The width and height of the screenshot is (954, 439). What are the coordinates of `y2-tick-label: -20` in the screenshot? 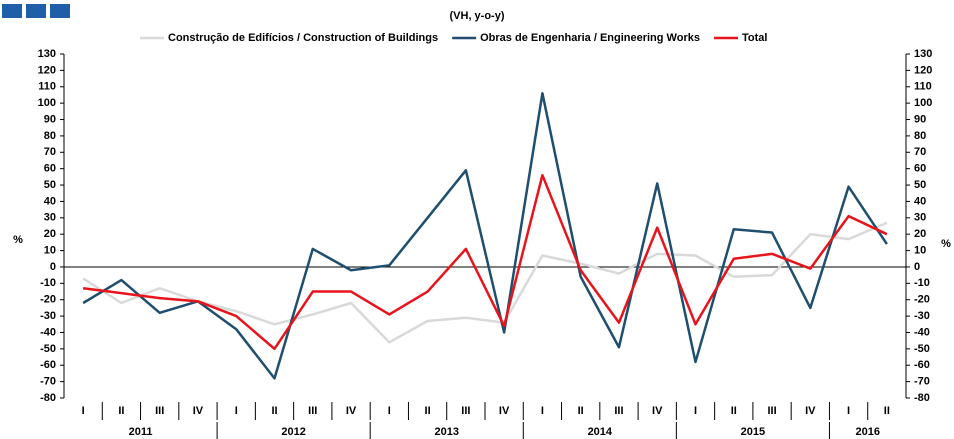 It's located at (922, 300).